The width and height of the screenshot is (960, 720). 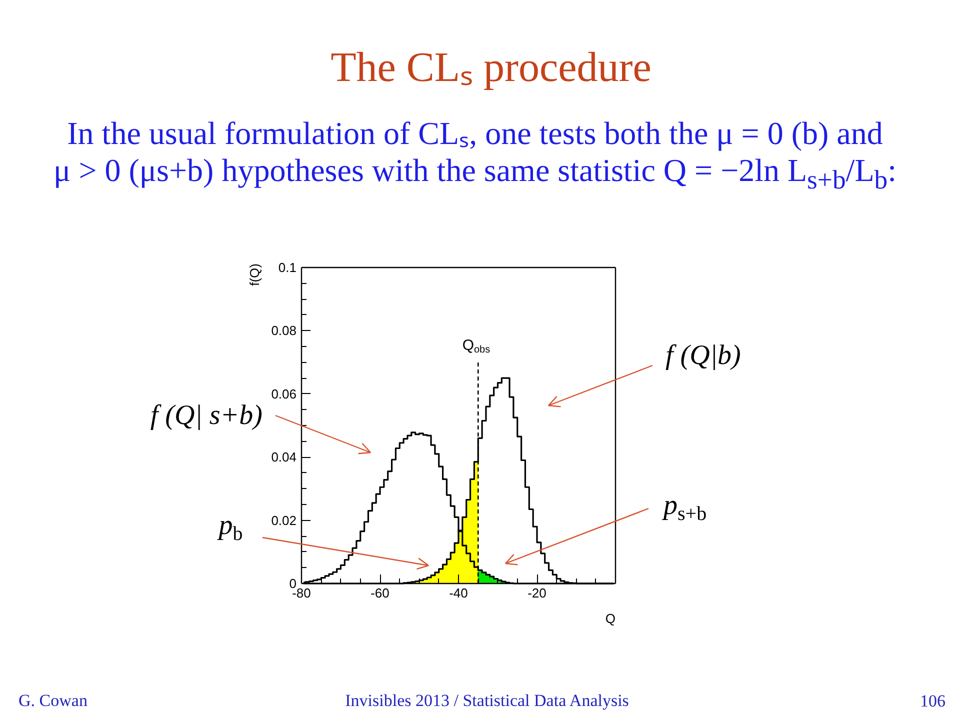 What do you see at coordinates (293, 583) in the screenshot?
I see `y-tick-label: 0` at bounding box center [293, 583].